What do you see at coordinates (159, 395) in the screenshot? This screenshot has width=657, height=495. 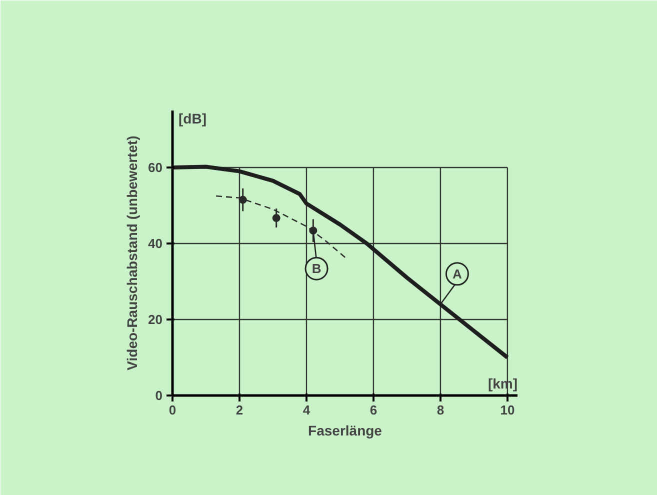 I see `y-tick-label: 0` at bounding box center [159, 395].